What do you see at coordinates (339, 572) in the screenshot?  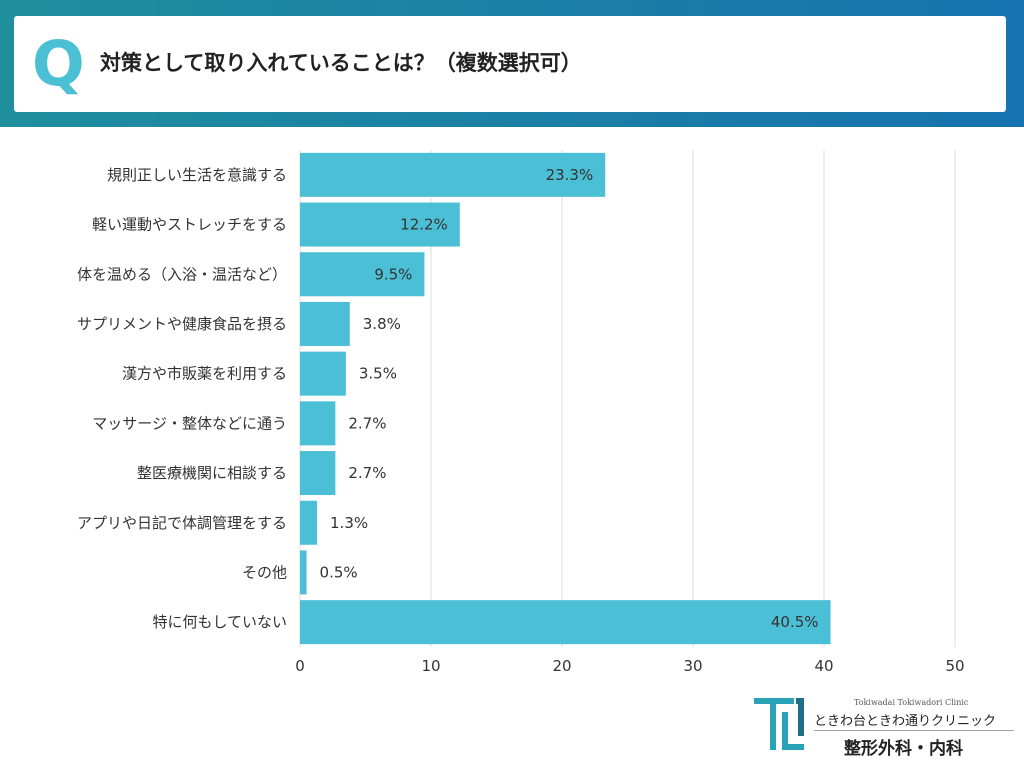 I see `value-label: 0.5%` at bounding box center [339, 572].